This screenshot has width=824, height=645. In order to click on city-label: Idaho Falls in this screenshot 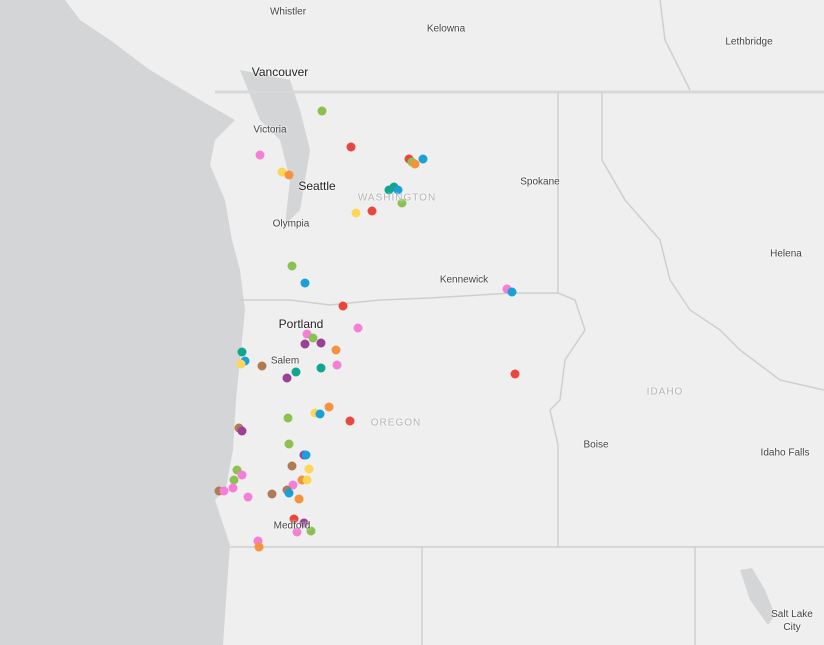, I will do `click(785, 453)`.